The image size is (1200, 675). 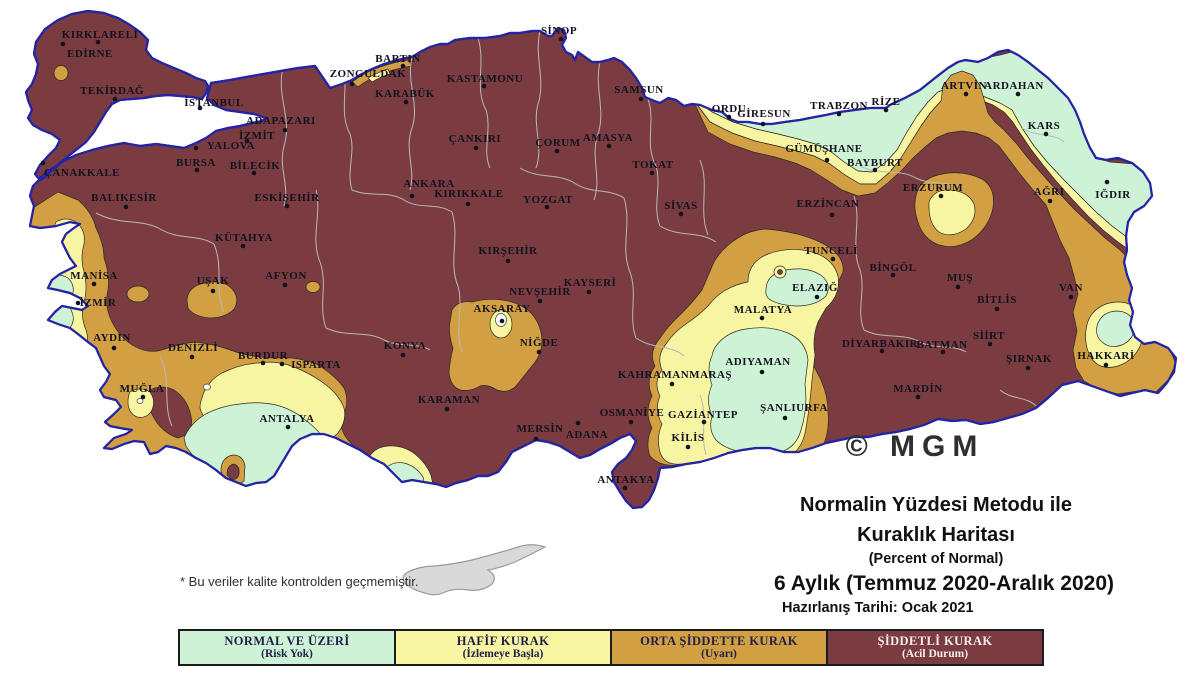 I want to click on legend-item-moderate: ORTA ŞİDDETTE KURAK (Uyarı), so click(x=718, y=647).